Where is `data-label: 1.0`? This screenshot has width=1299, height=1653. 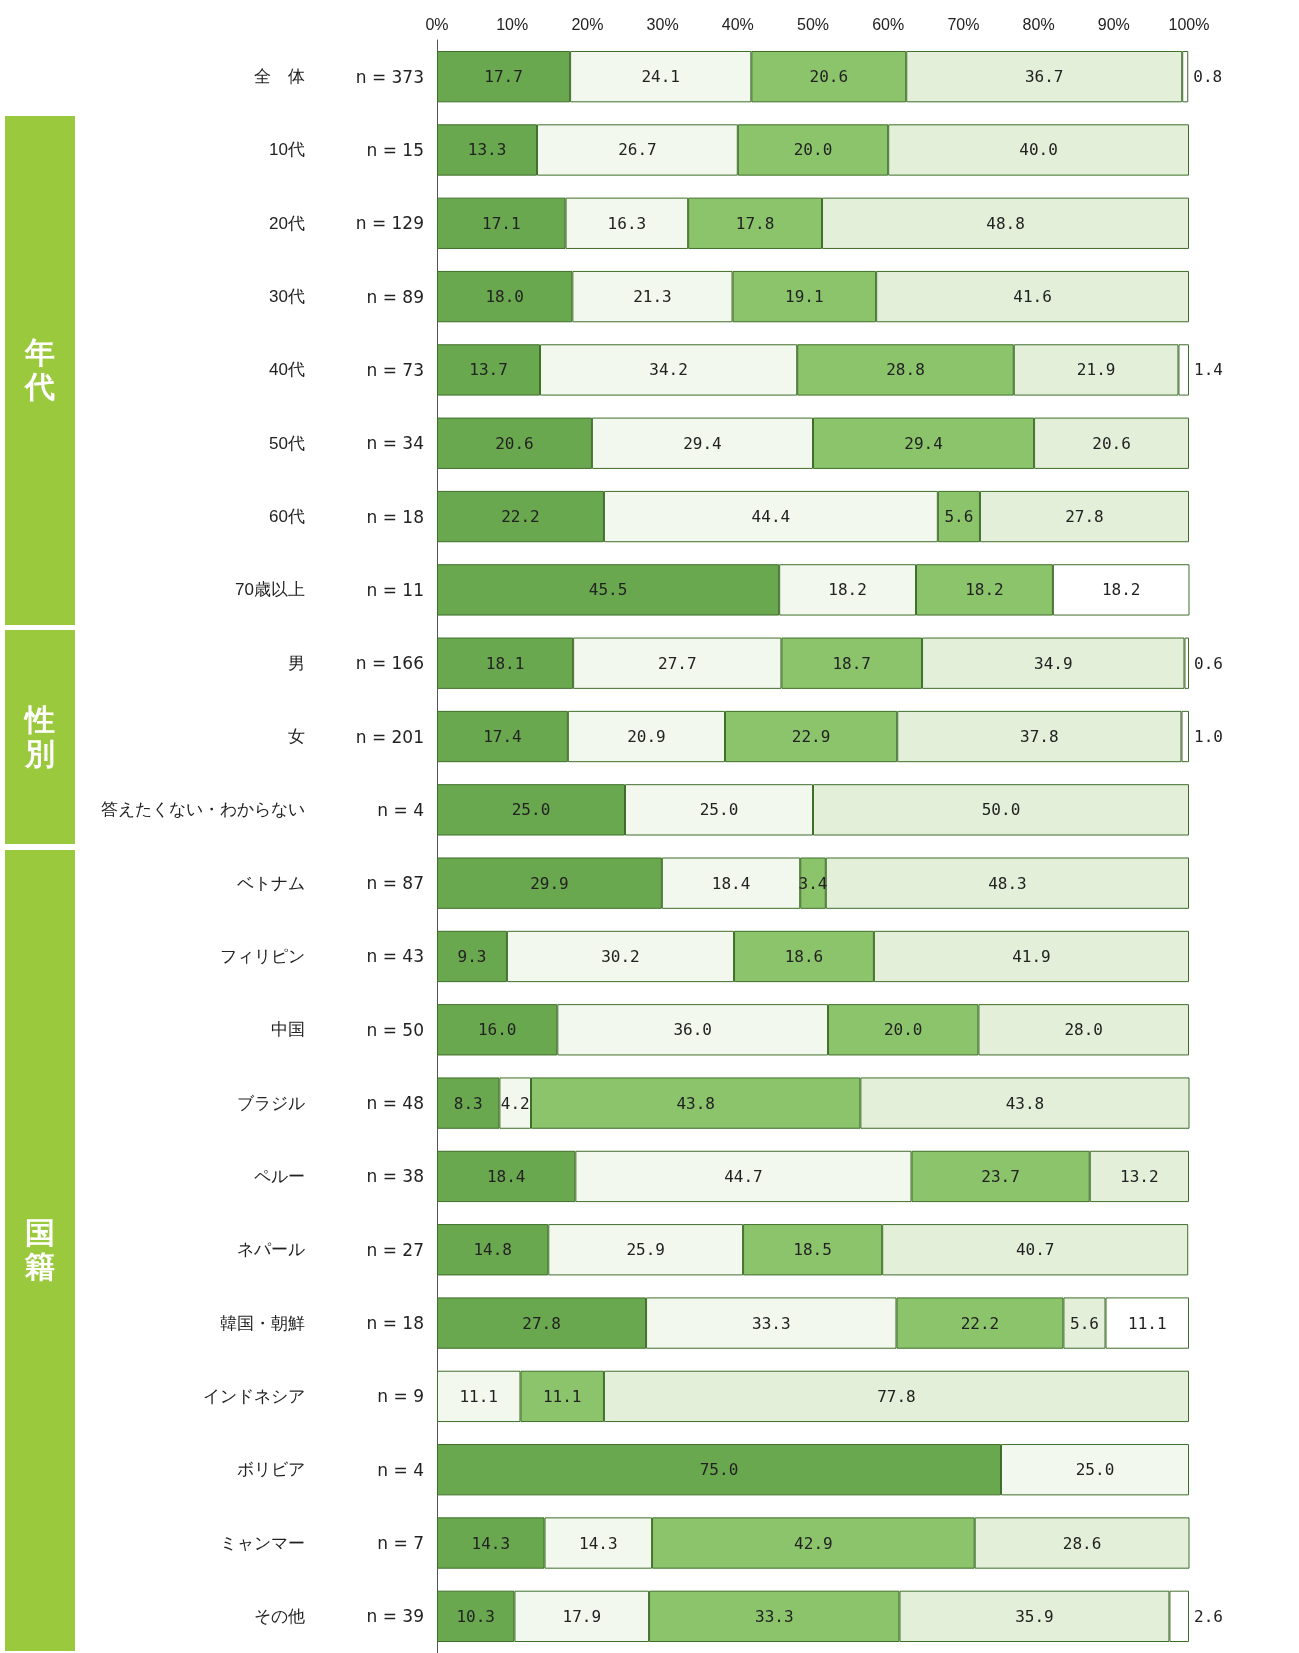
data-label: 1.0 is located at coordinates (1208, 737).